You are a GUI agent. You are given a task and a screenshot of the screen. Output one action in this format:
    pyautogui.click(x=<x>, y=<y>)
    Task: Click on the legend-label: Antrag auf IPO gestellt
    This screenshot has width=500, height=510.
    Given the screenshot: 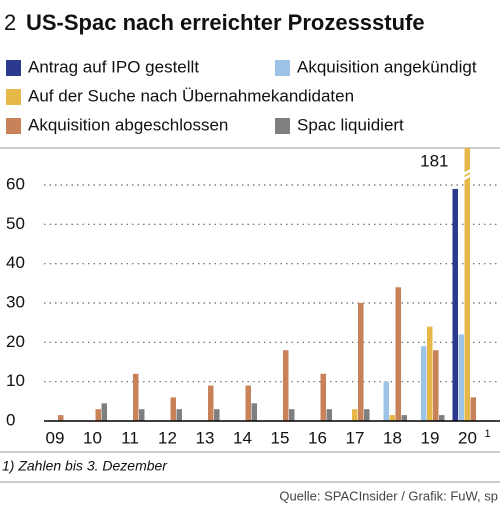 What is the action you would take?
    pyautogui.click(x=113, y=66)
    